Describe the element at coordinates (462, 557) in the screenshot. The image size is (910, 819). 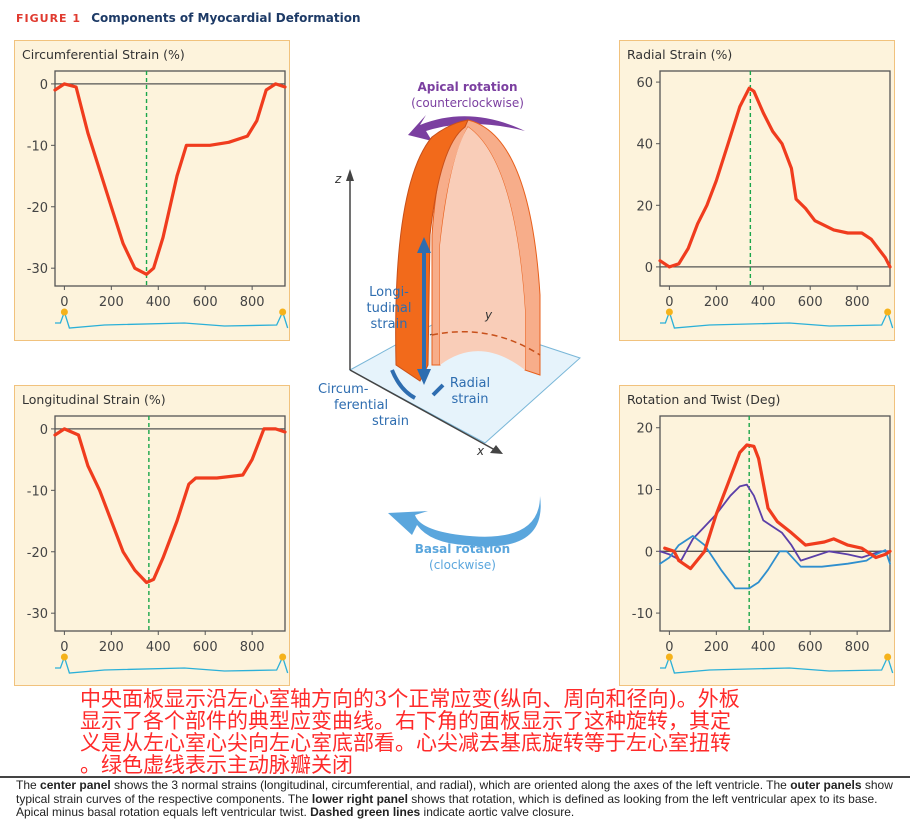
I see `basal-rotation-label: Basal rotation (clockwise)` at that location.